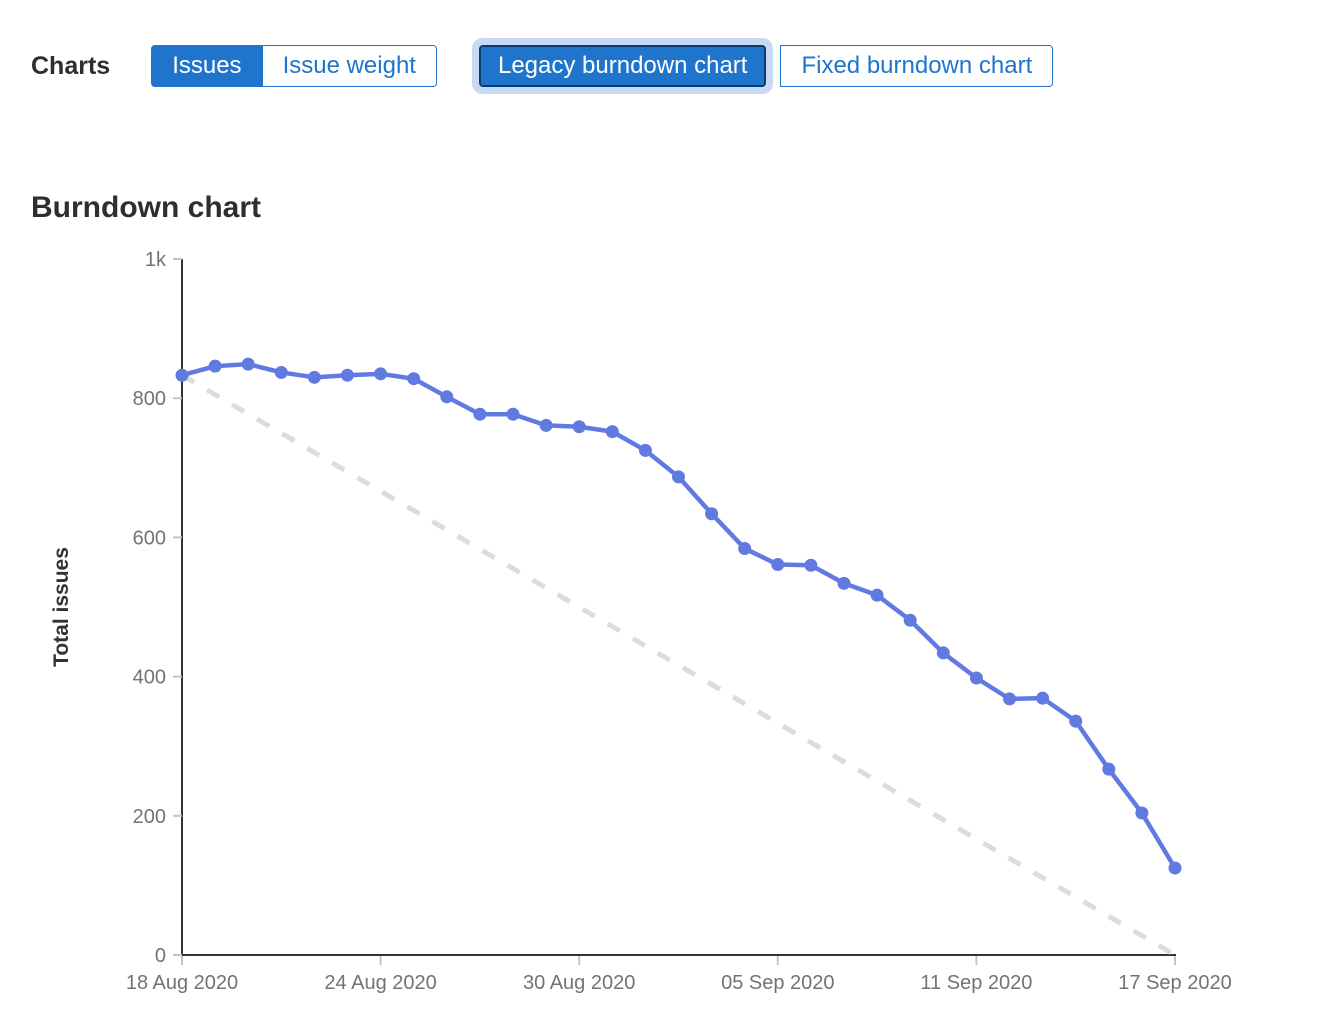 Image resolution: width=1326 pixels, height=1028 pixels. What do you see at coordinates (71, 65) in the screenshot?
I see `charts-label: Charts` at bounding box center [71, 65].